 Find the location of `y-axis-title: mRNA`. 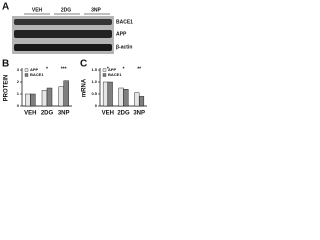

y-axis-title: mRNA is located at coordinates (85, 87).